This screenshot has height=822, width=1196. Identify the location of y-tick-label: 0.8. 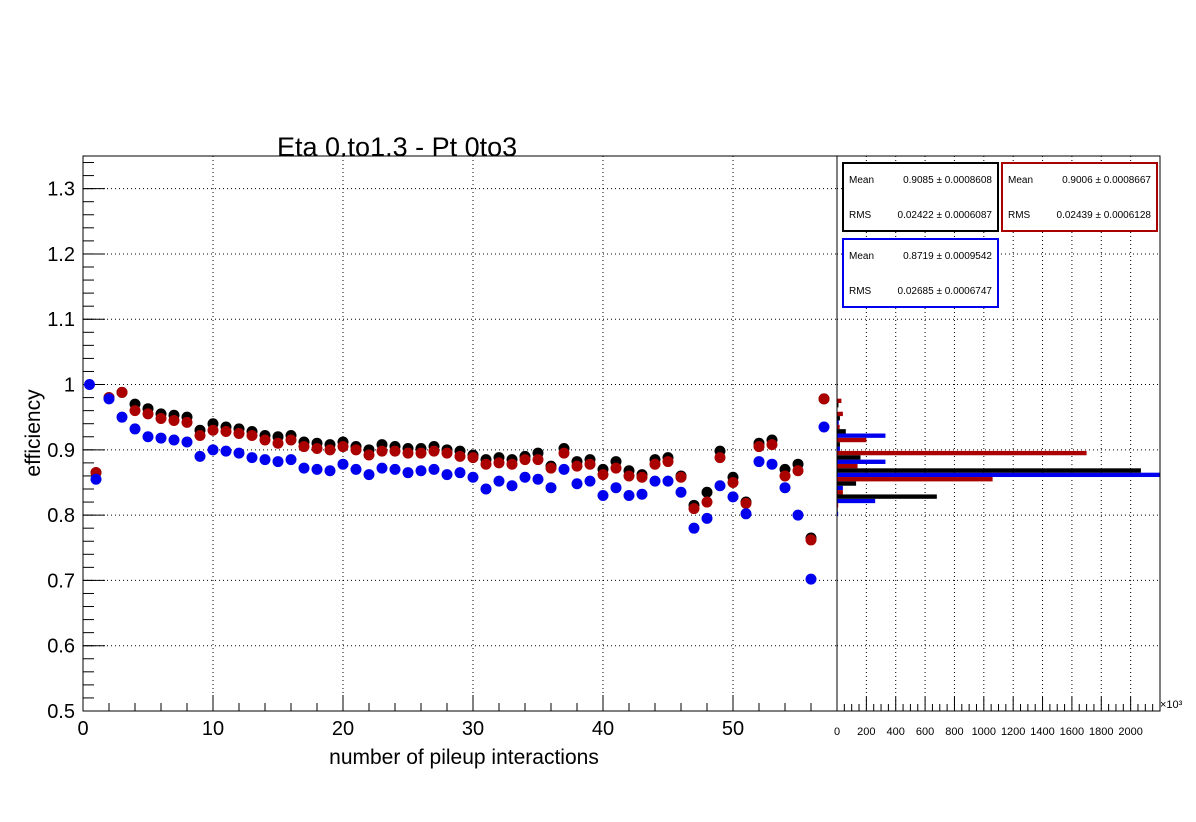
(61, 516).